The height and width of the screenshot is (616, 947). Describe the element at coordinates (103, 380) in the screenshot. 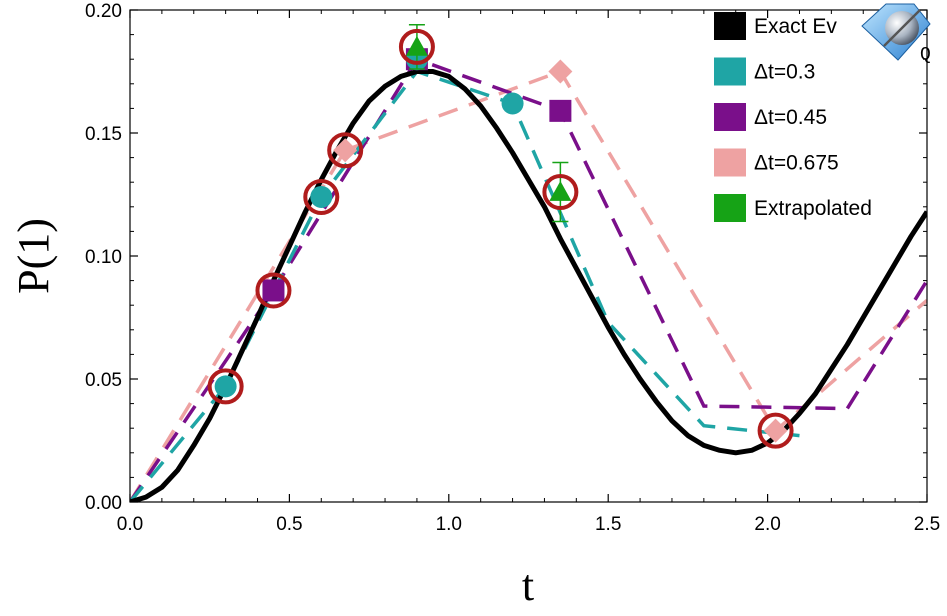

I see `y-tick-label: 0.05` at that location.